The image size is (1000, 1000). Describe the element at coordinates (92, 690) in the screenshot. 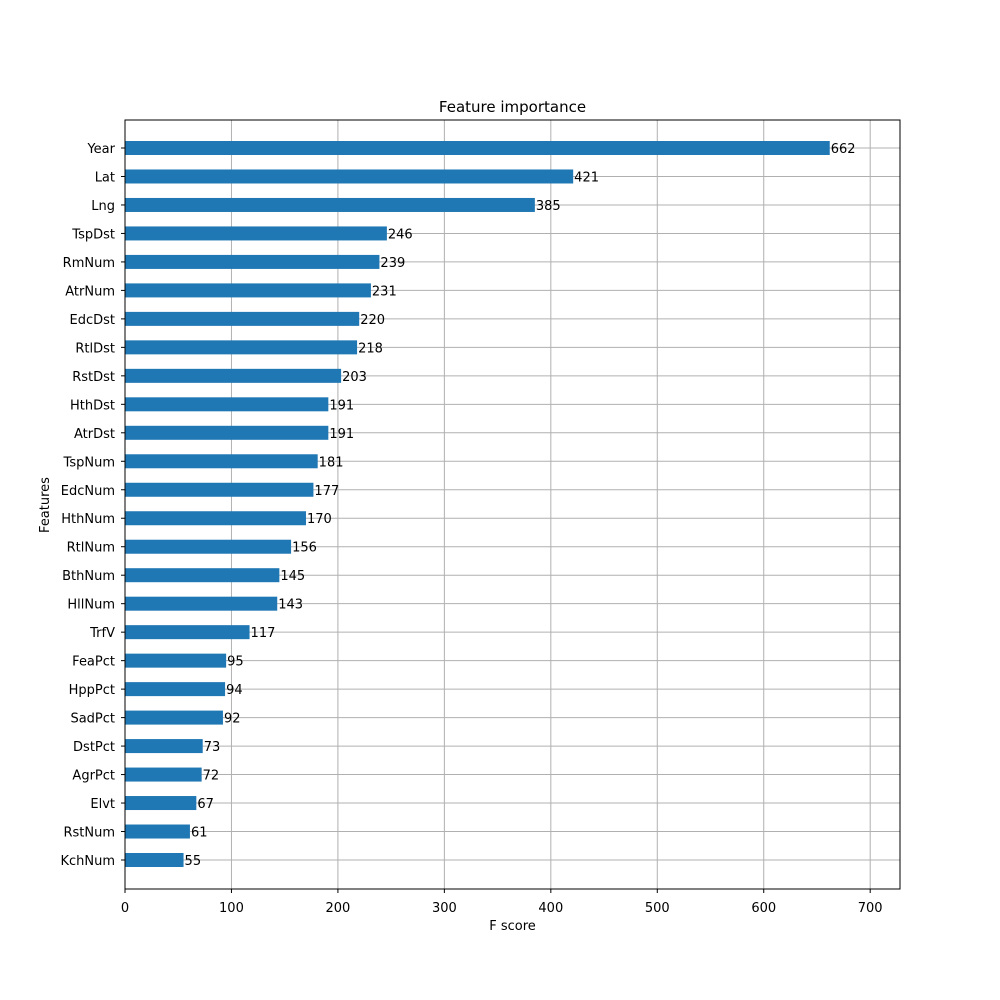

I see `y-tick-label: HppPct` at that location.